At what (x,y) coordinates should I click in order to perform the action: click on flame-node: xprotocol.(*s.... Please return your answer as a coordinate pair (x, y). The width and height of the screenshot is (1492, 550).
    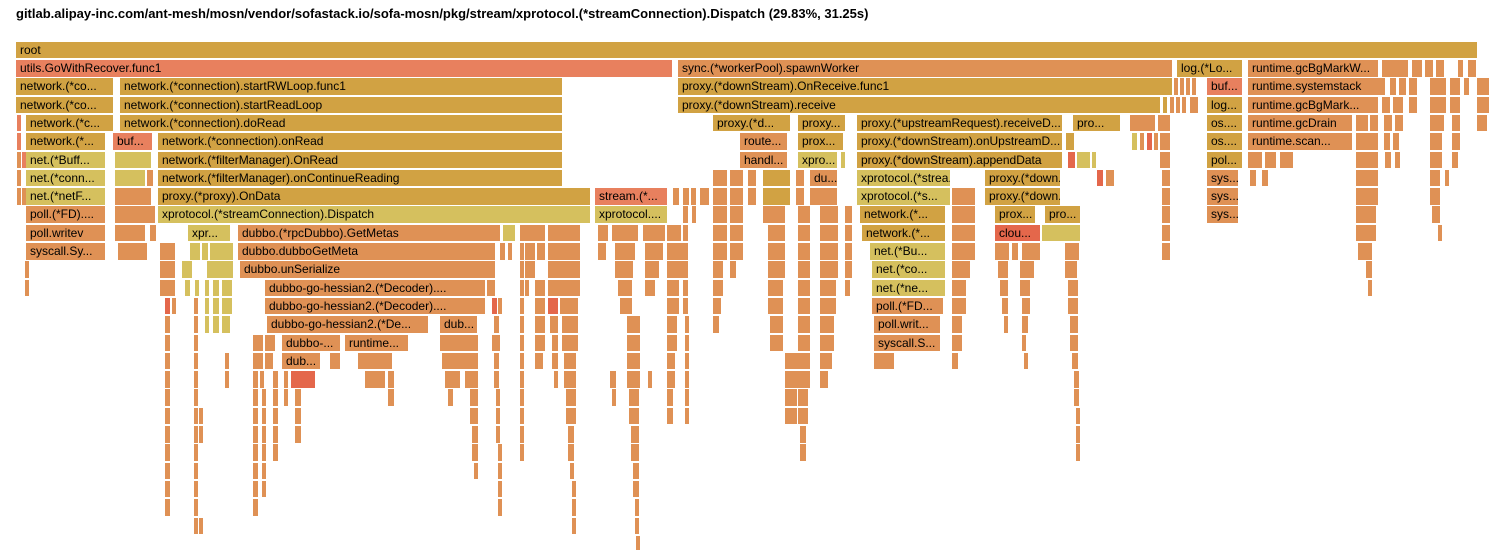
    Looking at the image, I should click on (903, 196).